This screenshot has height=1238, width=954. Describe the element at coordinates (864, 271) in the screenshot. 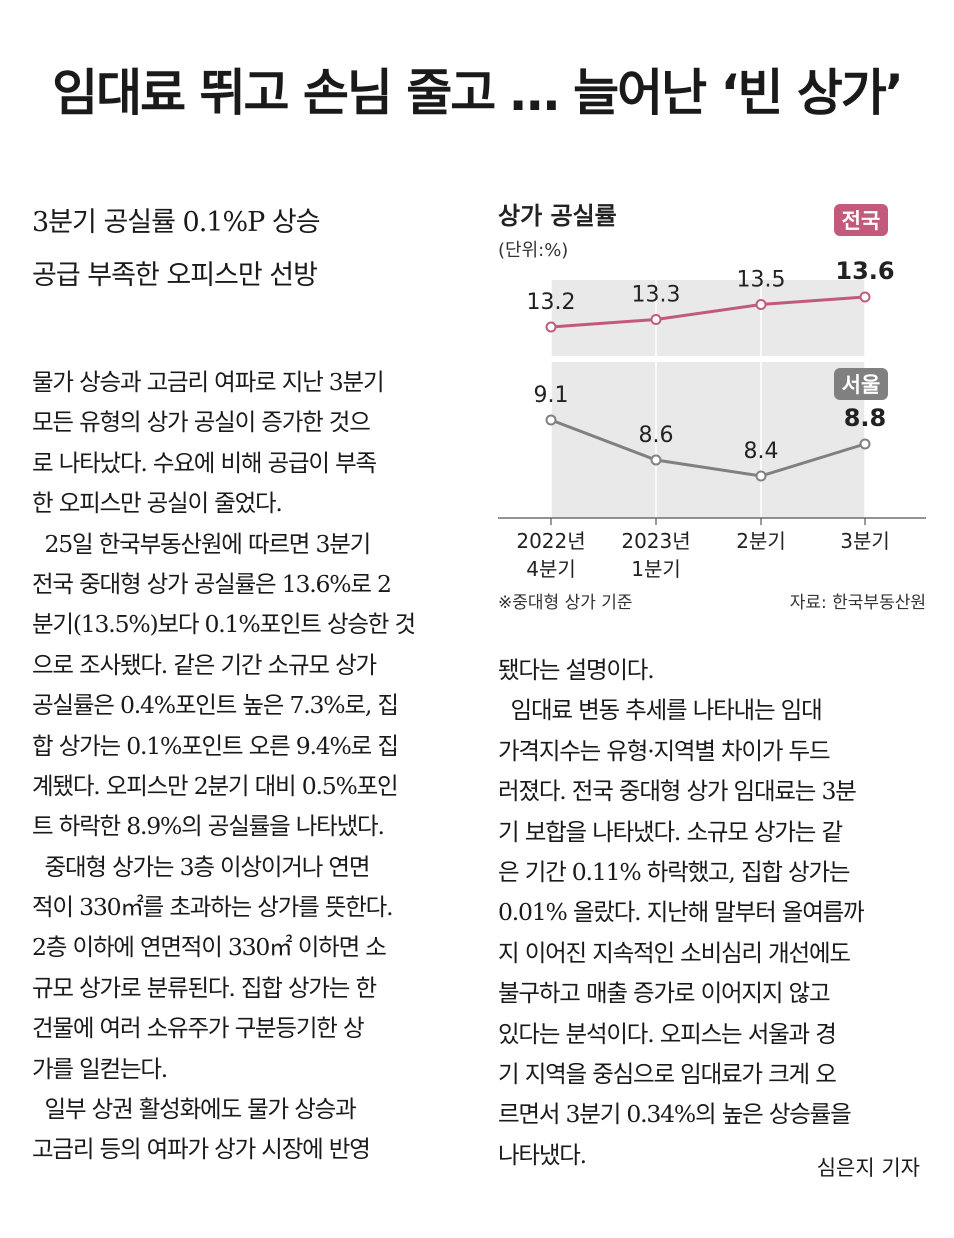

I see `data-label: 13.6` at that location.